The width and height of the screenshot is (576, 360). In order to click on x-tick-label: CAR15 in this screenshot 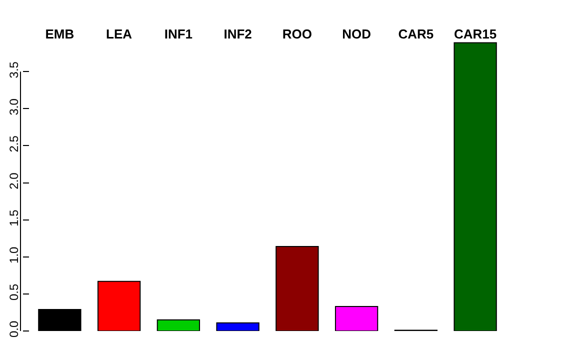, I will do `click(475, 34)`.